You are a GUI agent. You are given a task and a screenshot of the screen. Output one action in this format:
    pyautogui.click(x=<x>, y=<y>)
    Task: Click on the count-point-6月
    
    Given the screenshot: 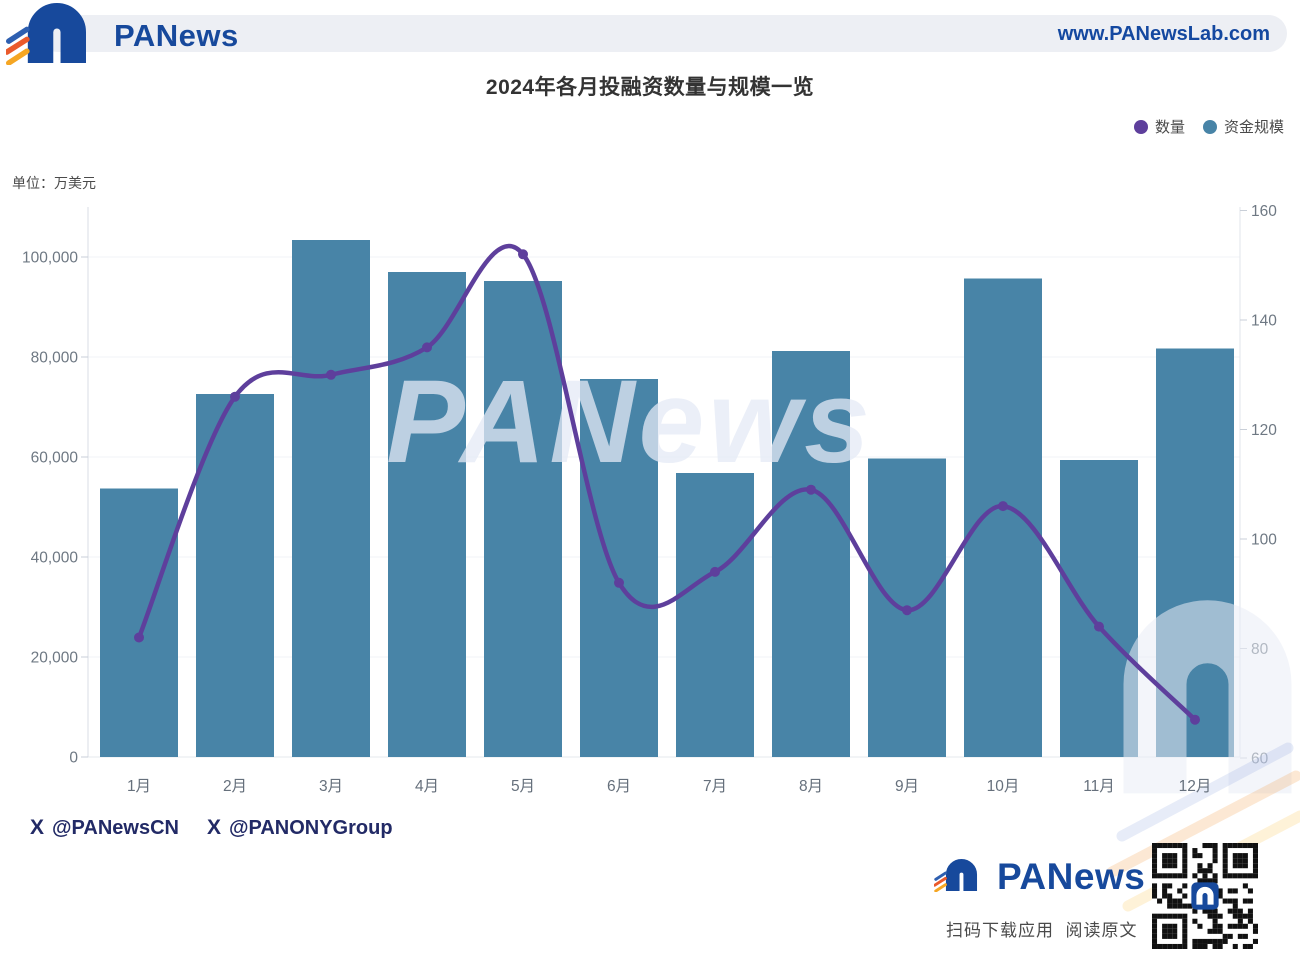 What is the action you would take?
    pyautogui.click(x=619, y=582)
    